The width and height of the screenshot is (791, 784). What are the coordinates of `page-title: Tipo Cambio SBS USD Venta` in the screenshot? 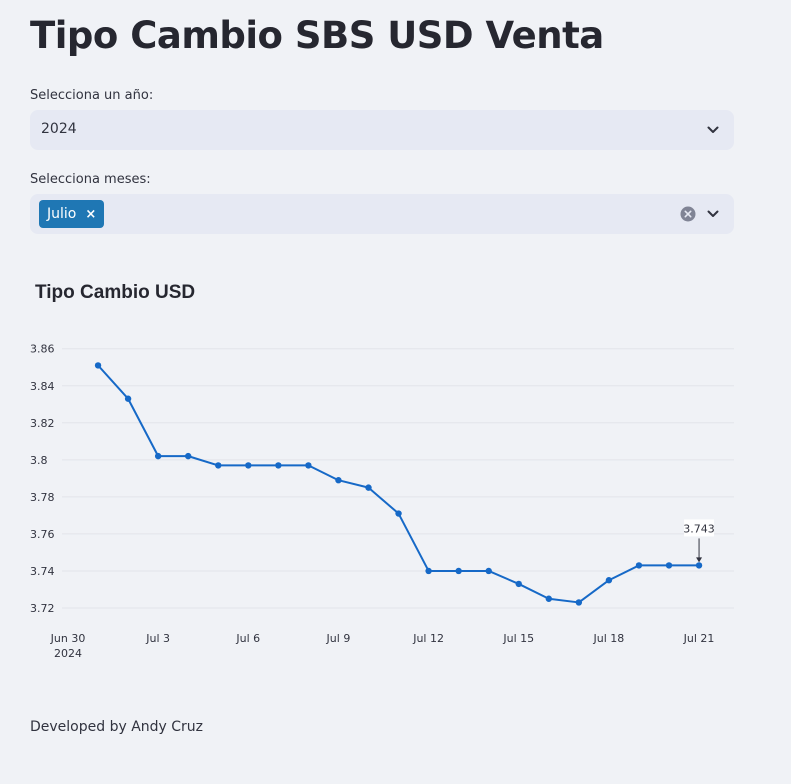 It's located at (317, 35).